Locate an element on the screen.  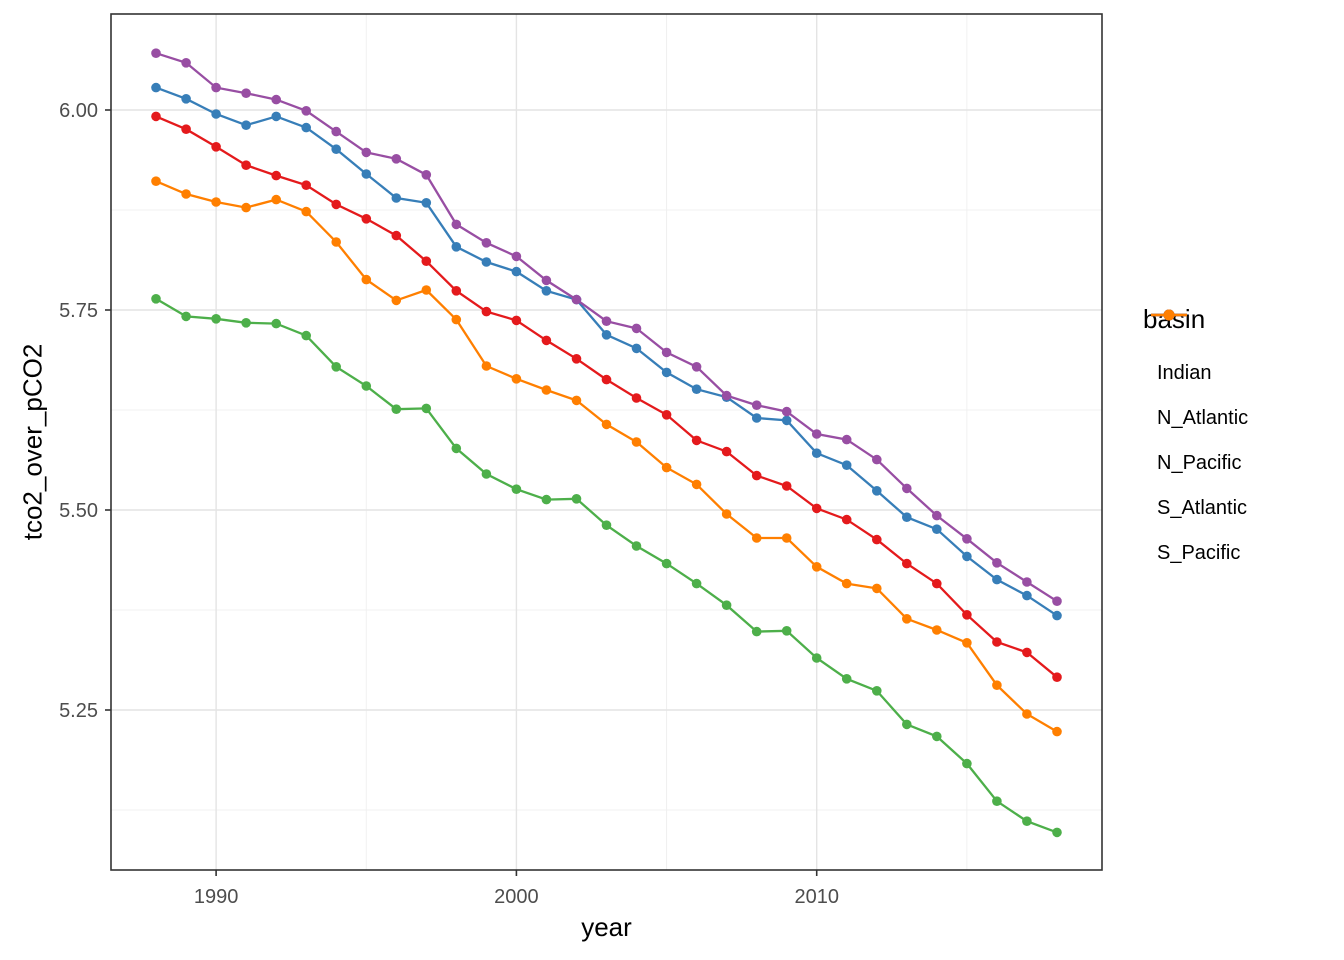
data-point-N_Pacific-1993 is located at coordinates (306, 335).